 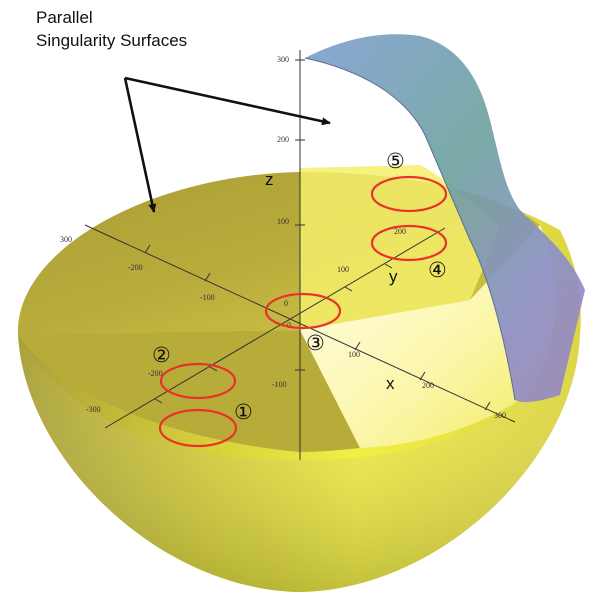 I want to click on marker-4: ④, so click(x=437, y=270).